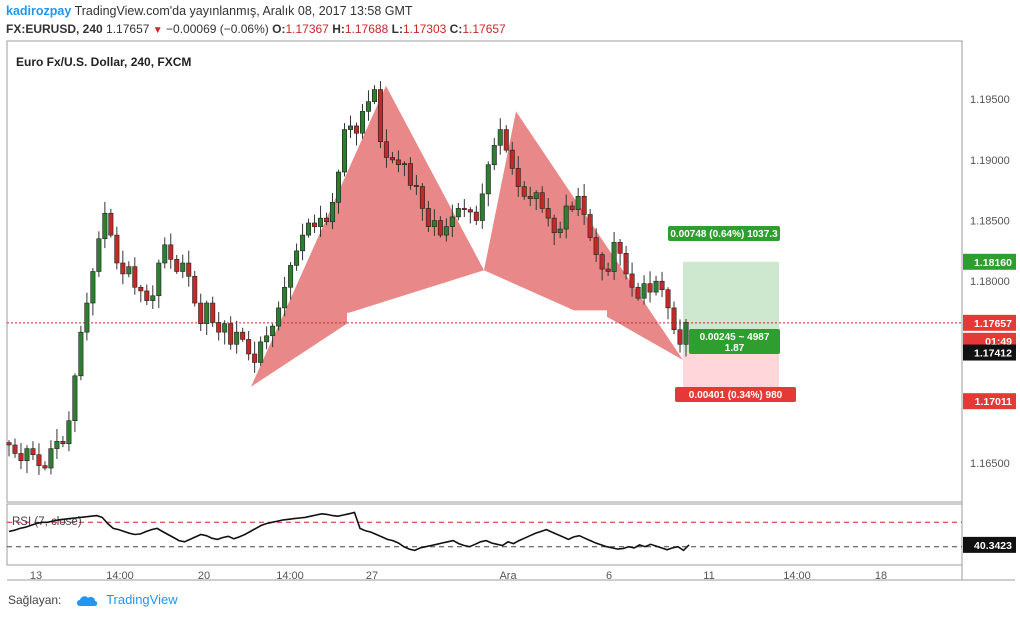  I want to click on author-name: kadirozpay, so click(39, 11).